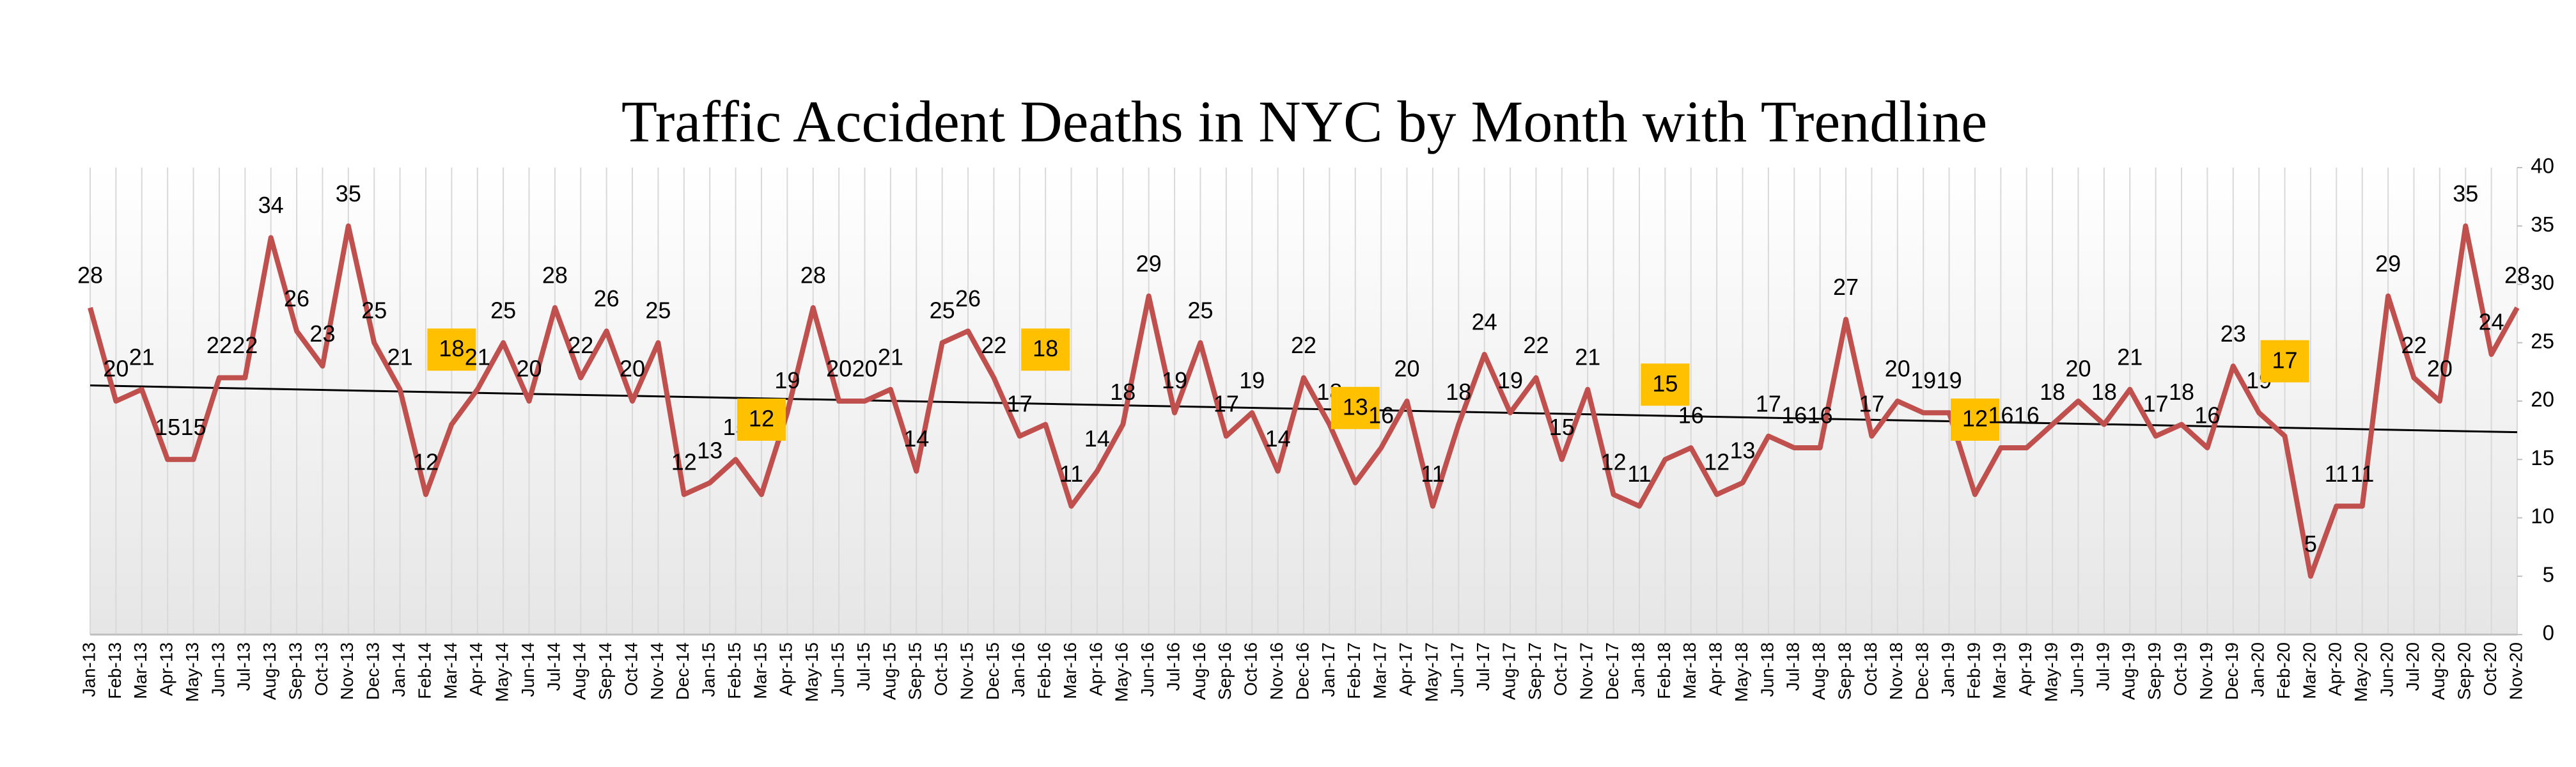 This screenshot has height=767, width=2576. I want to click on x-tick-label: Apr-13, so click(166, 669).